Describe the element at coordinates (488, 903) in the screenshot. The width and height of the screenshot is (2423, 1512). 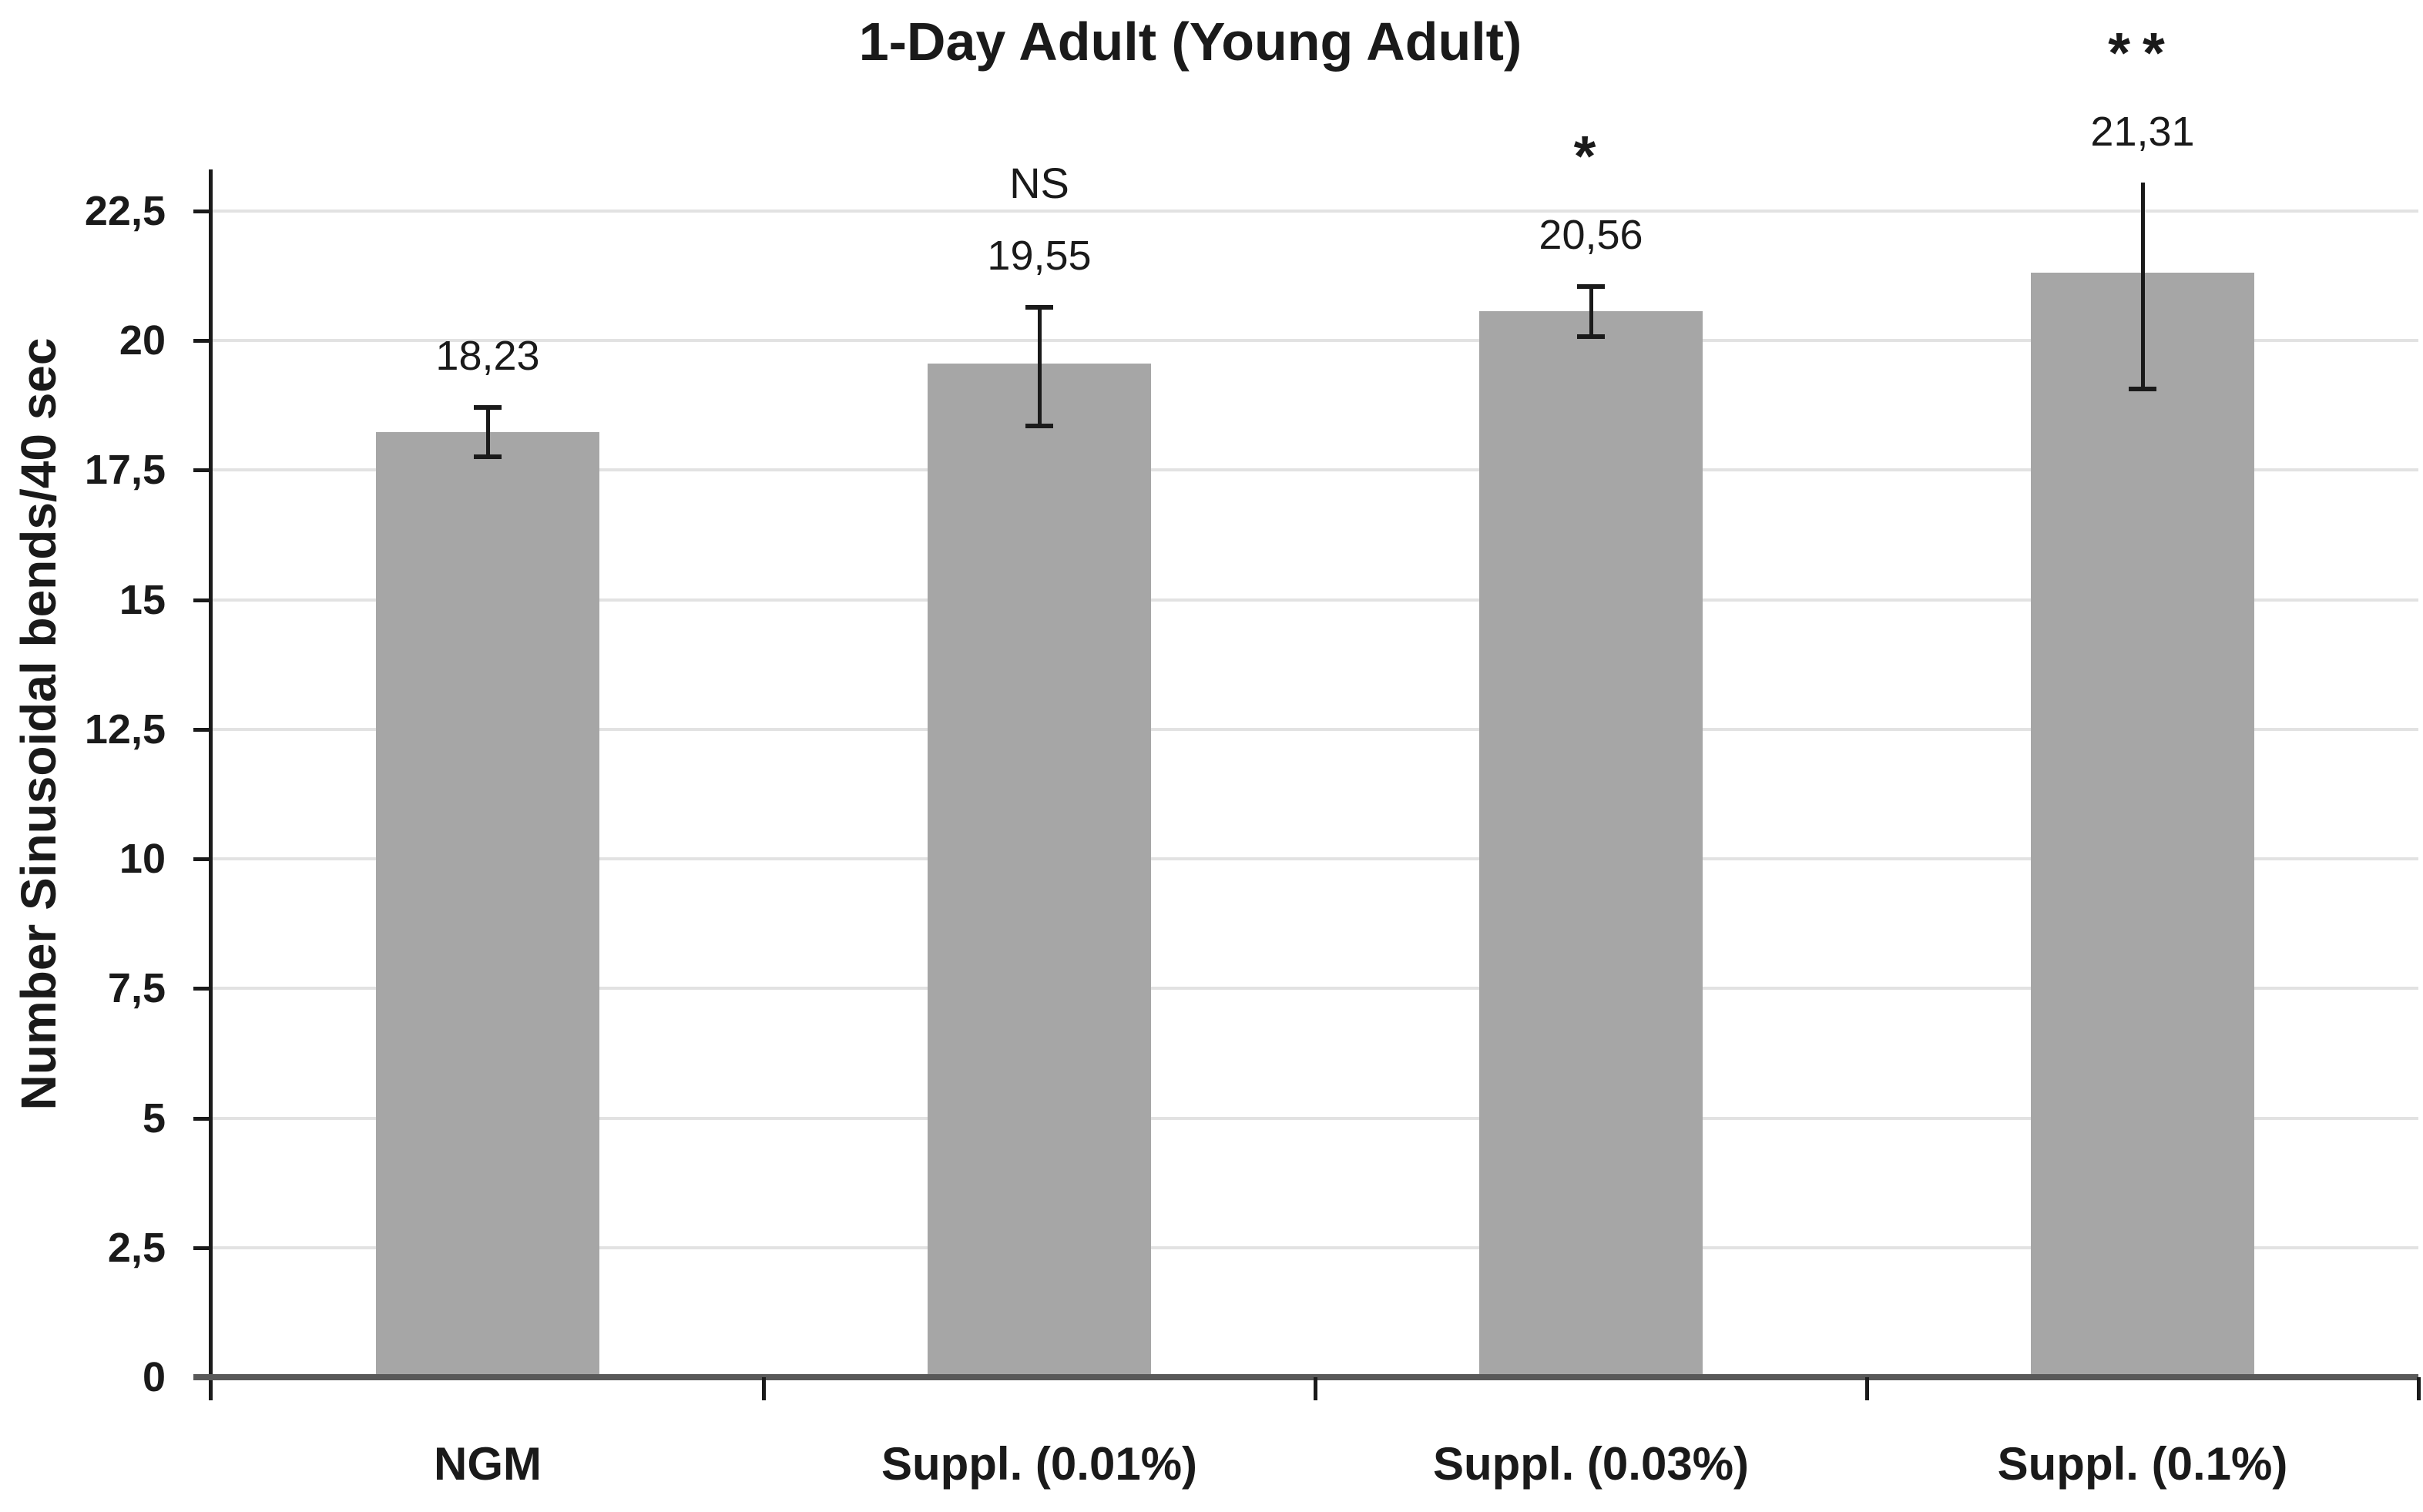
I see `bar-ngm` at that location.